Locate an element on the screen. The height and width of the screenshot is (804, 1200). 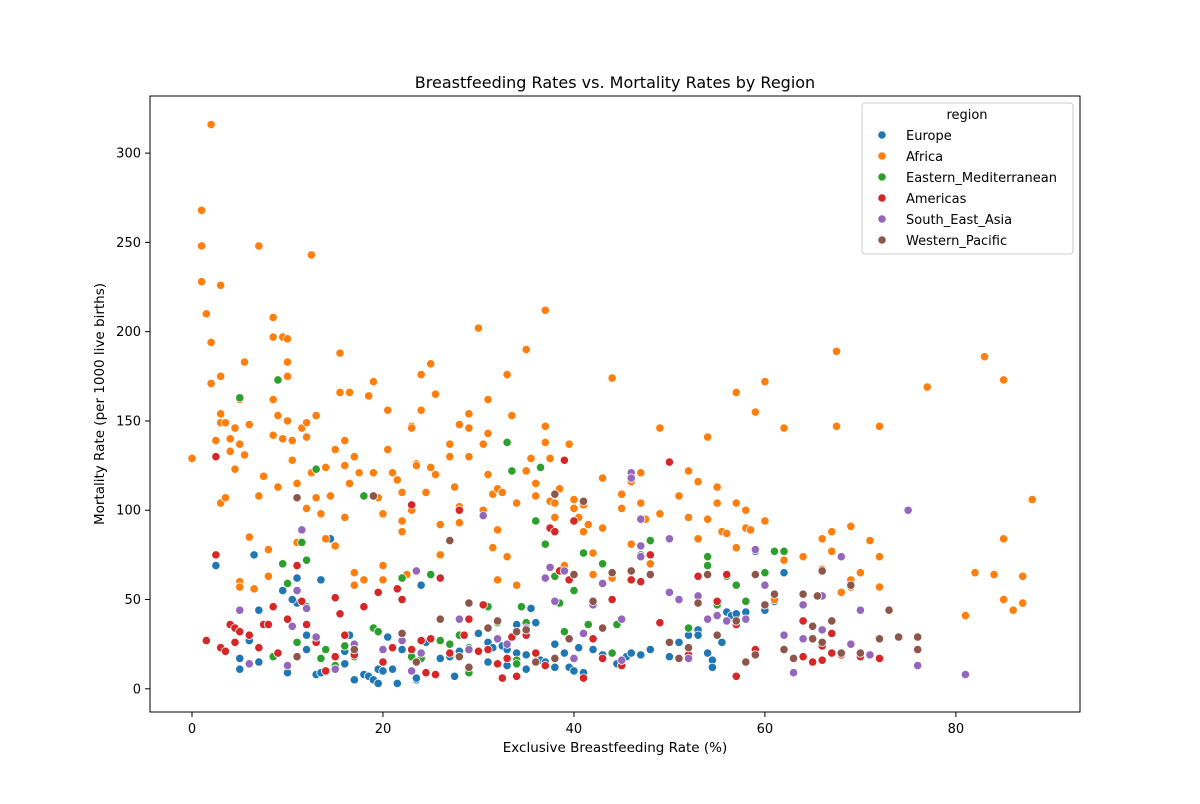
legend-title: region is located at coordinates (966, 115).